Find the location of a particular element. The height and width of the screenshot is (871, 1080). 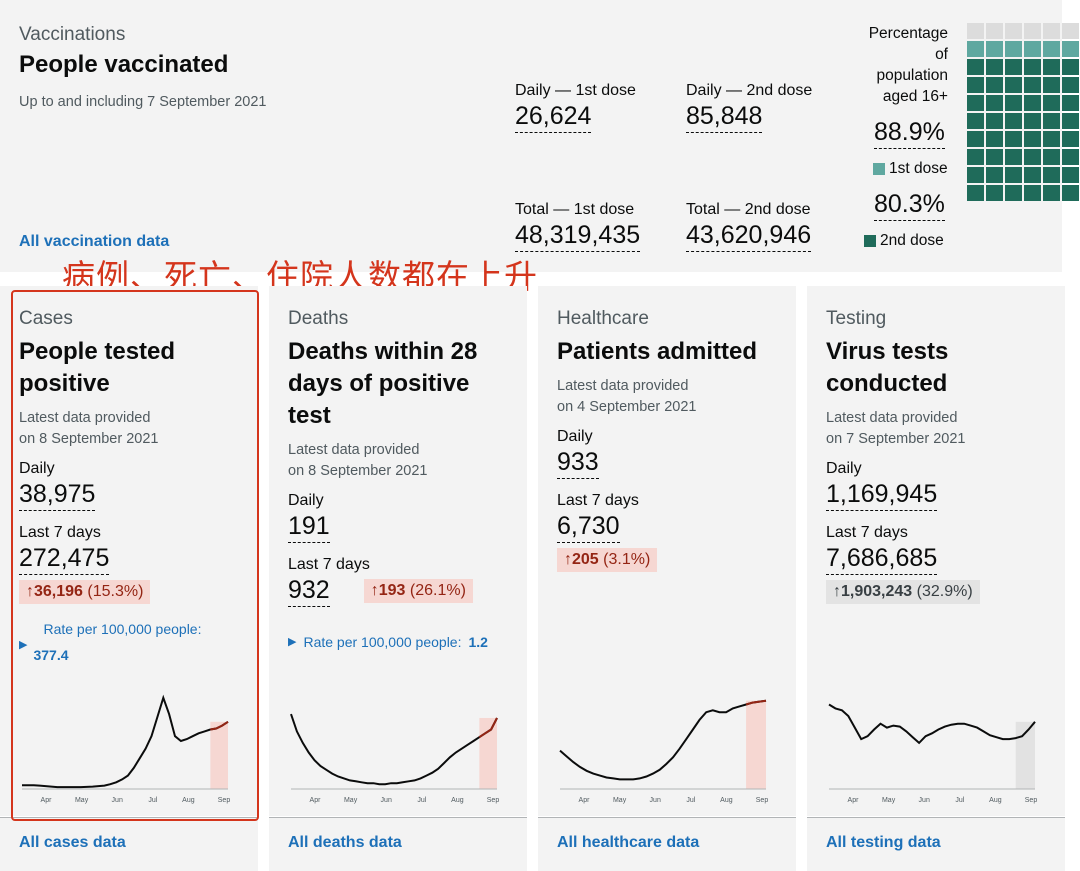

daily-value: 38,975 is located at coordinates (57, 495).